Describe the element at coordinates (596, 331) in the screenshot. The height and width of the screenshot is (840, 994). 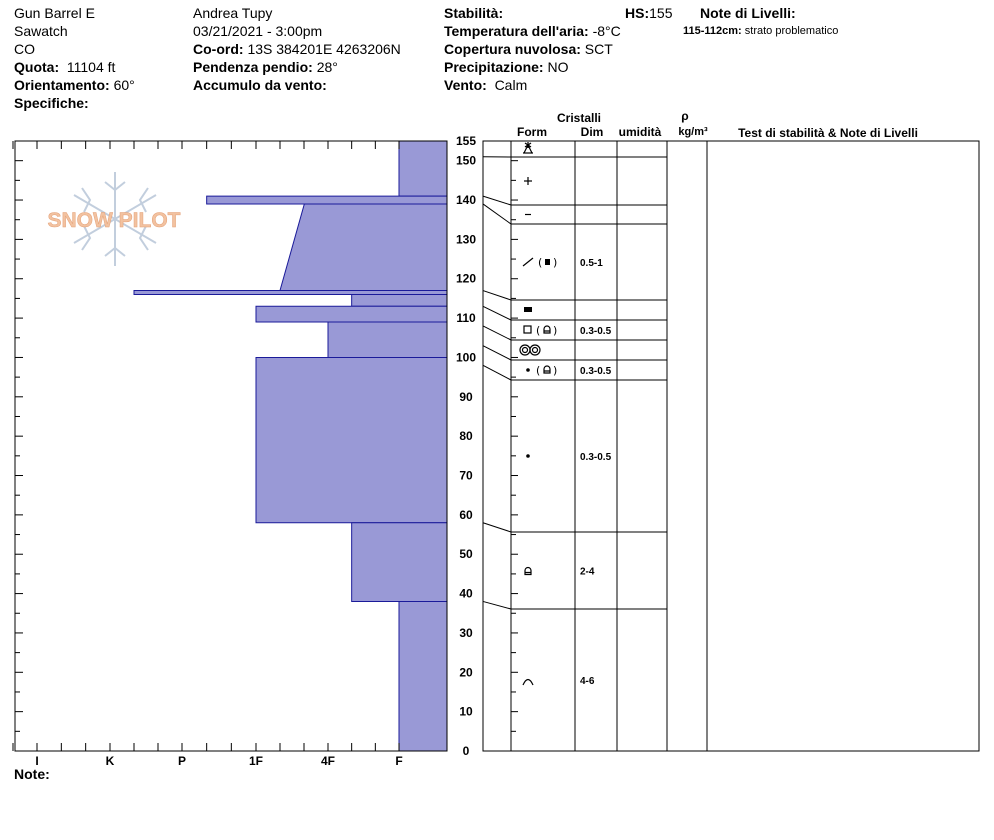
I see `grain-size-5: 0.3-0.5` at that location.